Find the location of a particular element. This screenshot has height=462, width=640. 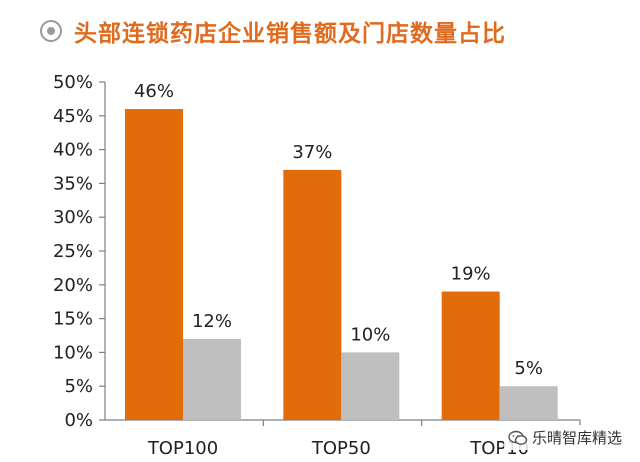

y-tick-label: 5% is located at coordinates (78, 386).